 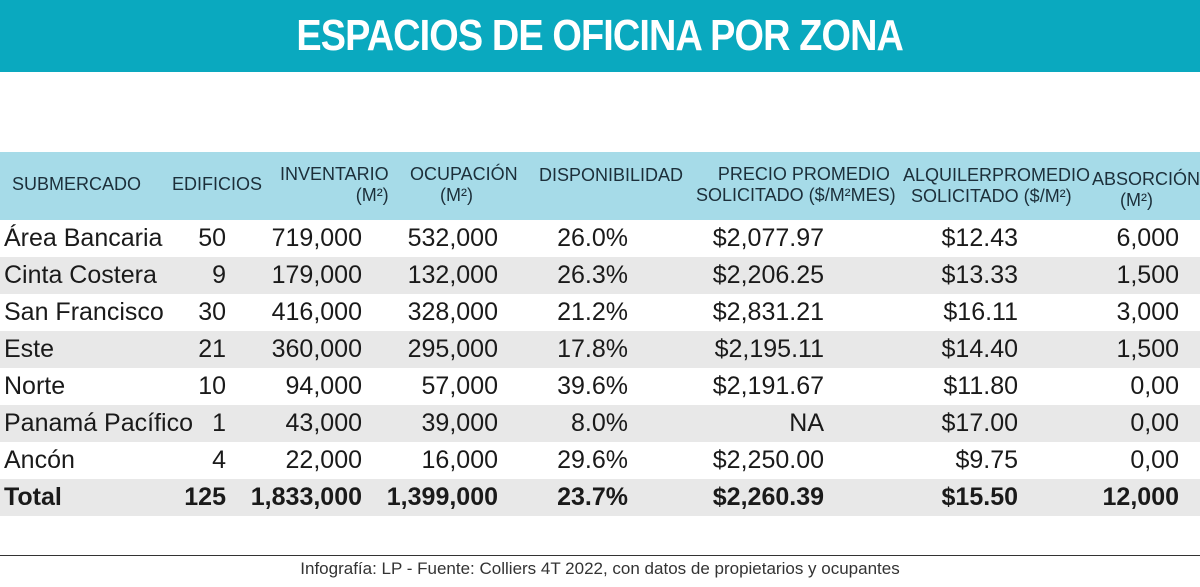 I want to click on cell-submercado: Cinta Costera, so click(x=80, y=275).